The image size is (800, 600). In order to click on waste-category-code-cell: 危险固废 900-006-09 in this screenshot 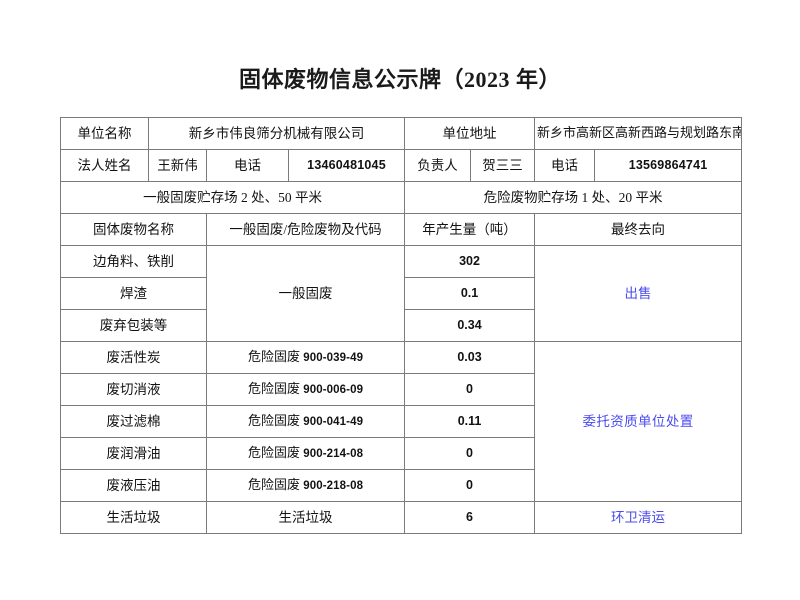, I will do `click(305, 389)`.